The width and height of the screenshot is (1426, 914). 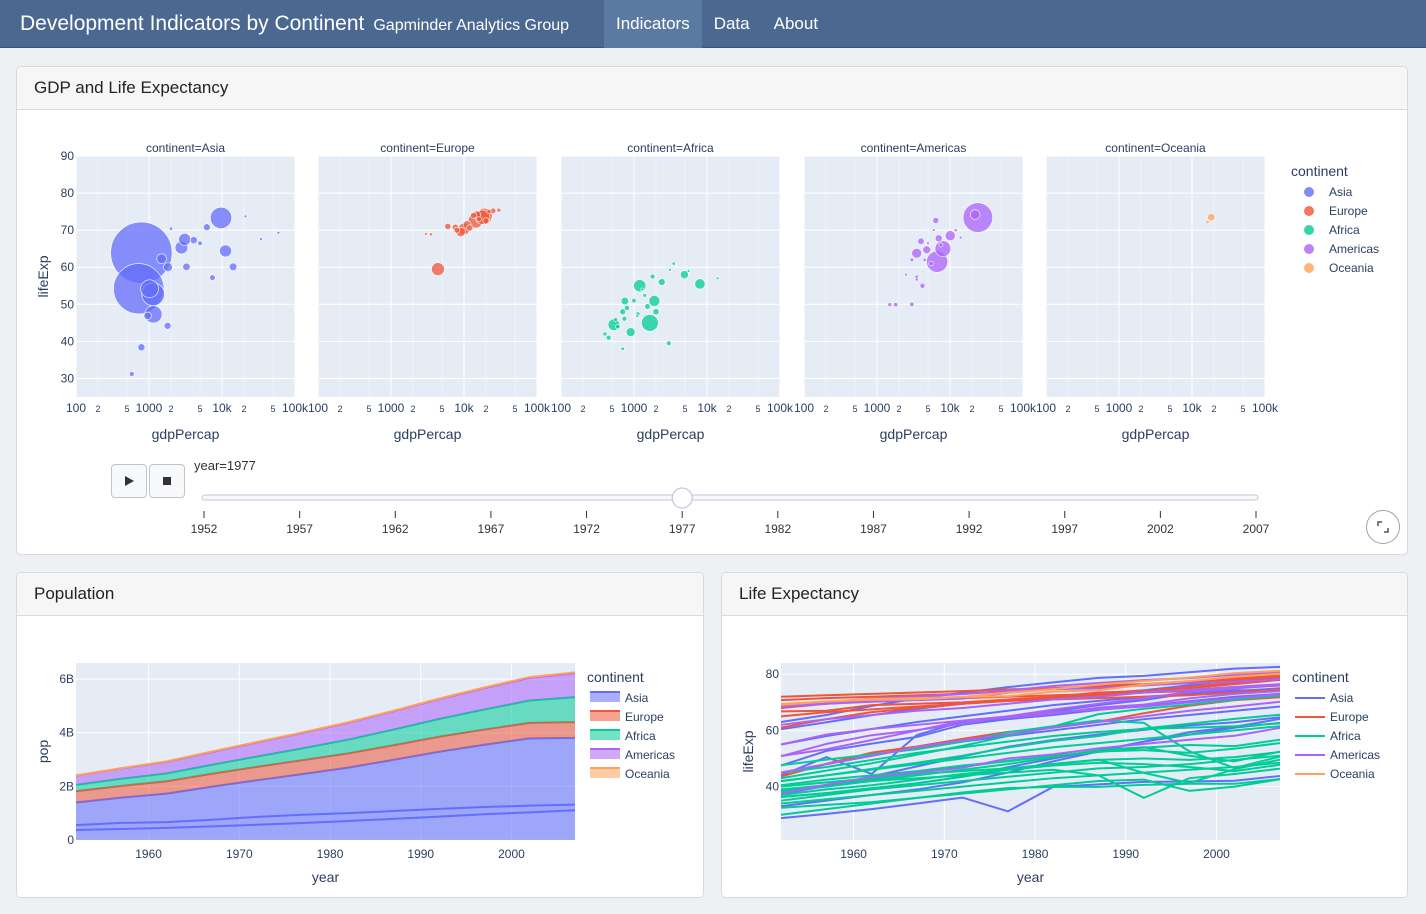 What do you see at coordinates (1031, 877) in the screenshot?
I see `x-axis-title: year` at bounding box center [1031, 877].